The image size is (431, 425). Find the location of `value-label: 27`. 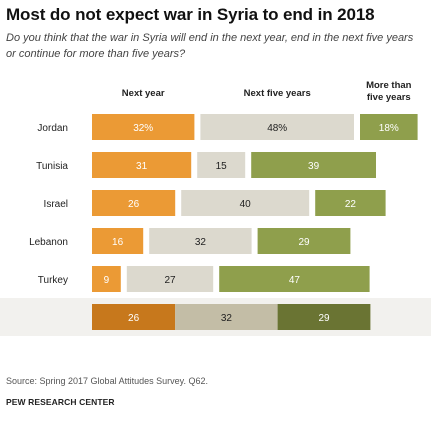

value-label: 27 is located at coordinates (170, 280).